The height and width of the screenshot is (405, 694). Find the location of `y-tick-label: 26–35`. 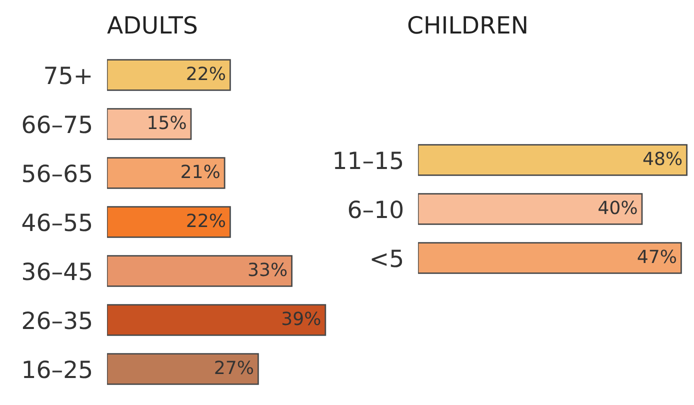

y-tick-label: 26–35 is located at coordinates (57, 320).